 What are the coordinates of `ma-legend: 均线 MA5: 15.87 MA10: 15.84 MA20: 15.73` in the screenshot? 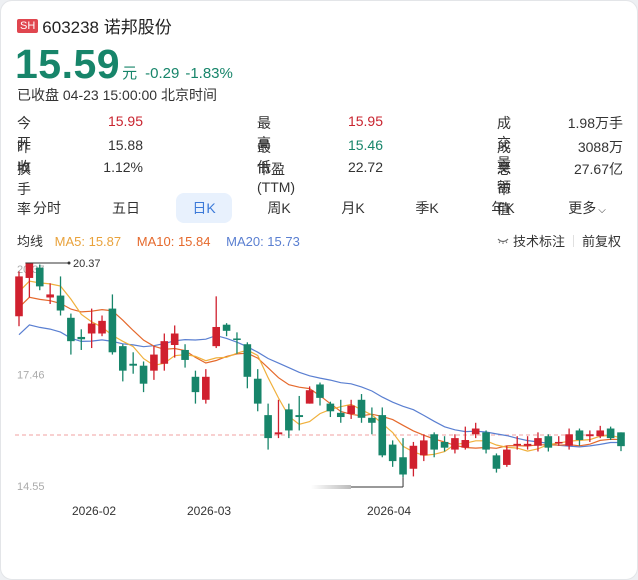 It's located at (158, 240).